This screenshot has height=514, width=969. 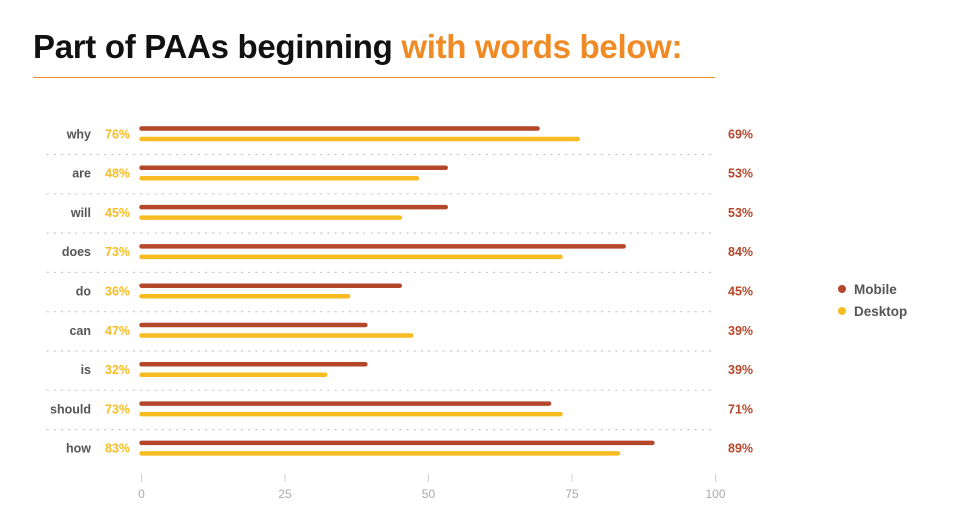 I want to click on mobile-value-label: 69%, so click(x=740, y=134).